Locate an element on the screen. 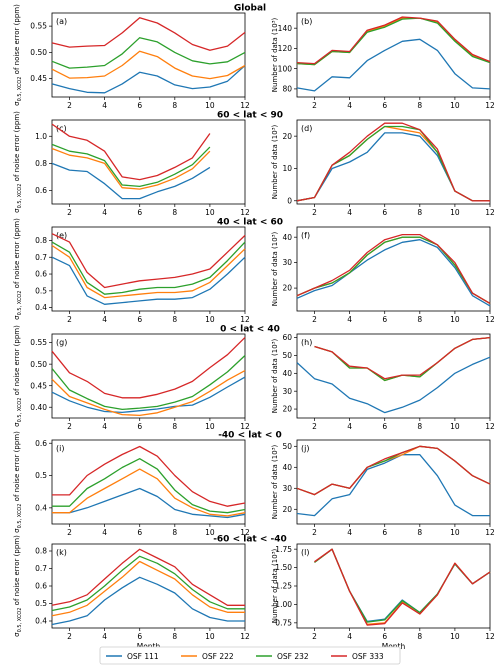  y-tick-label: 50 is located at coordinates (287, 355).